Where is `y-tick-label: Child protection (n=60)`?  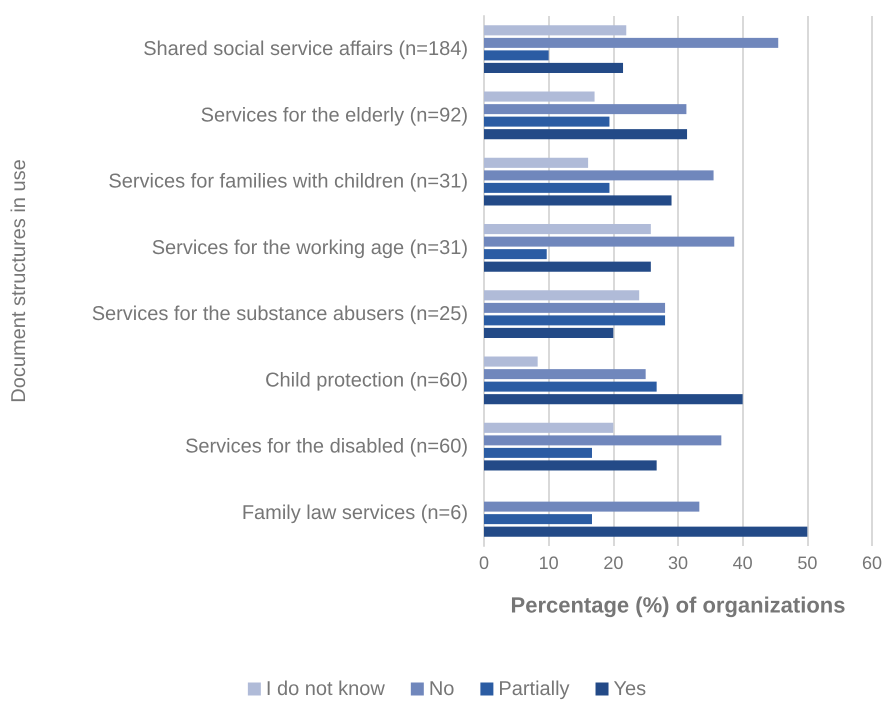
y-tick-label: Child protection (n=60) is located at coordinates (366, 380).